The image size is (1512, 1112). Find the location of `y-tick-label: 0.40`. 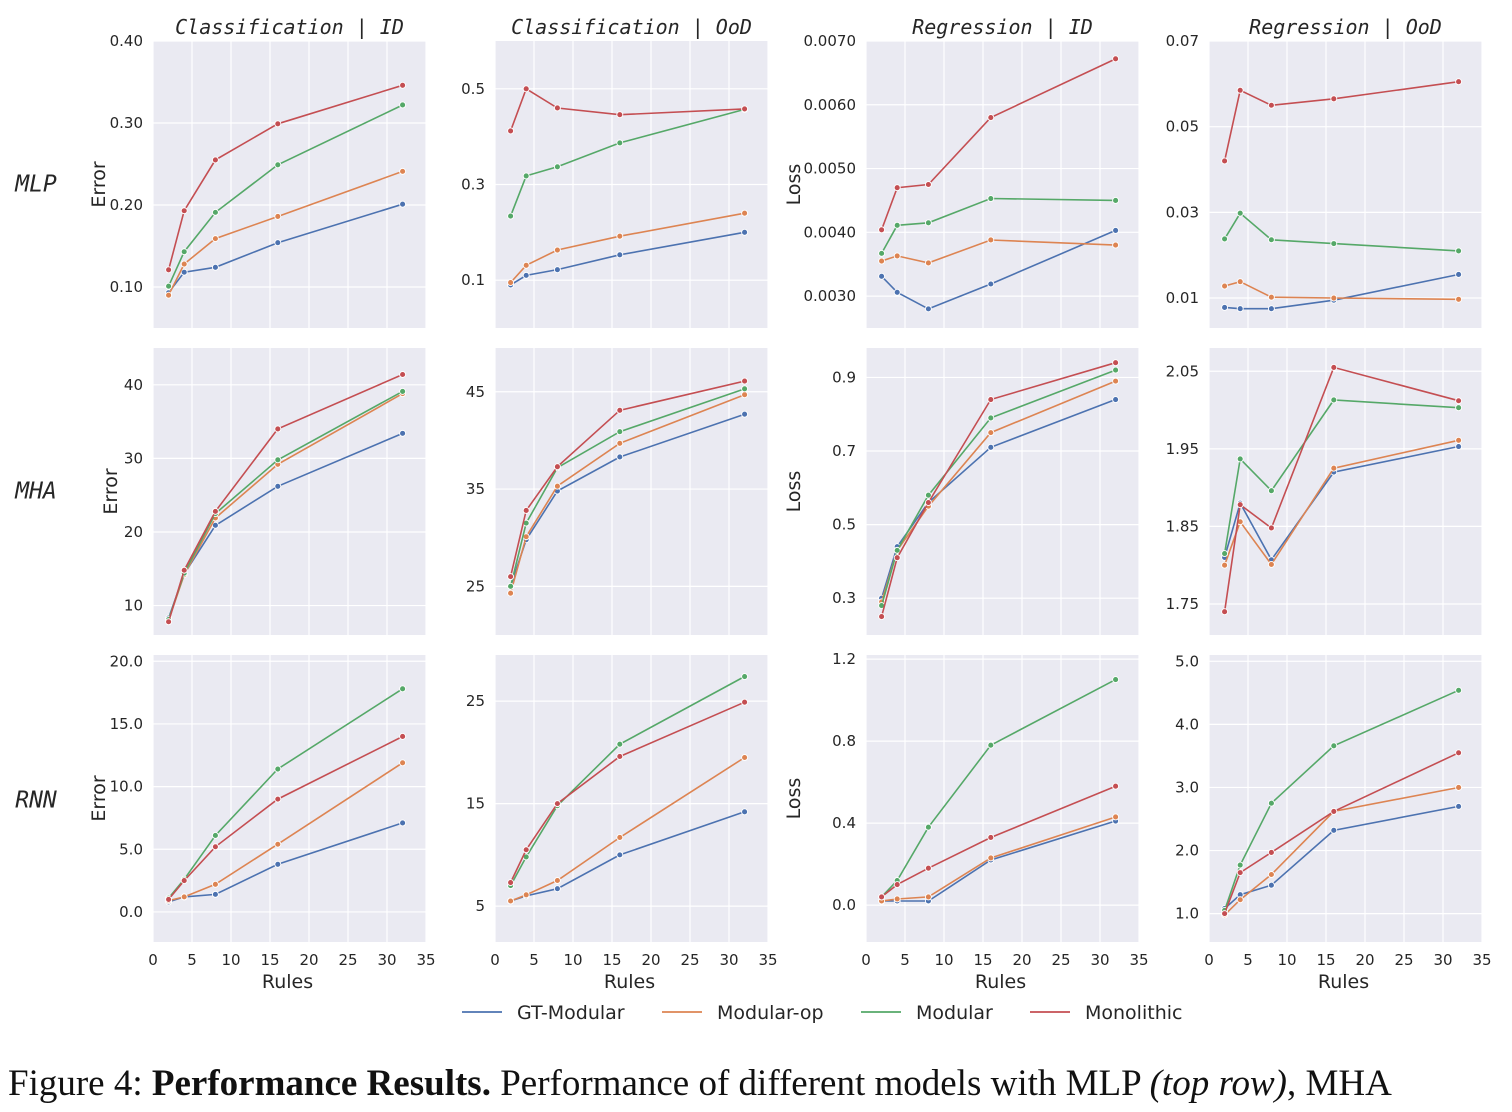

y-tick-label: 0.40 is located at coordinates (126, 41).